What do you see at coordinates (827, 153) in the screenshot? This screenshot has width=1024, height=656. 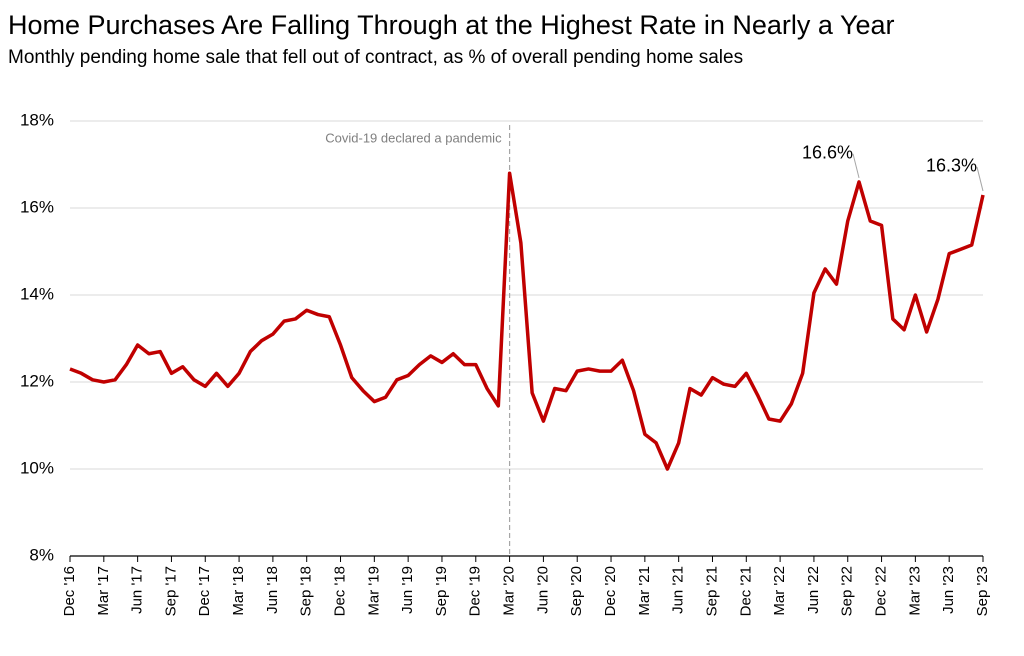 I see `data-label: 16.6%` at bounding box center [827, 153].